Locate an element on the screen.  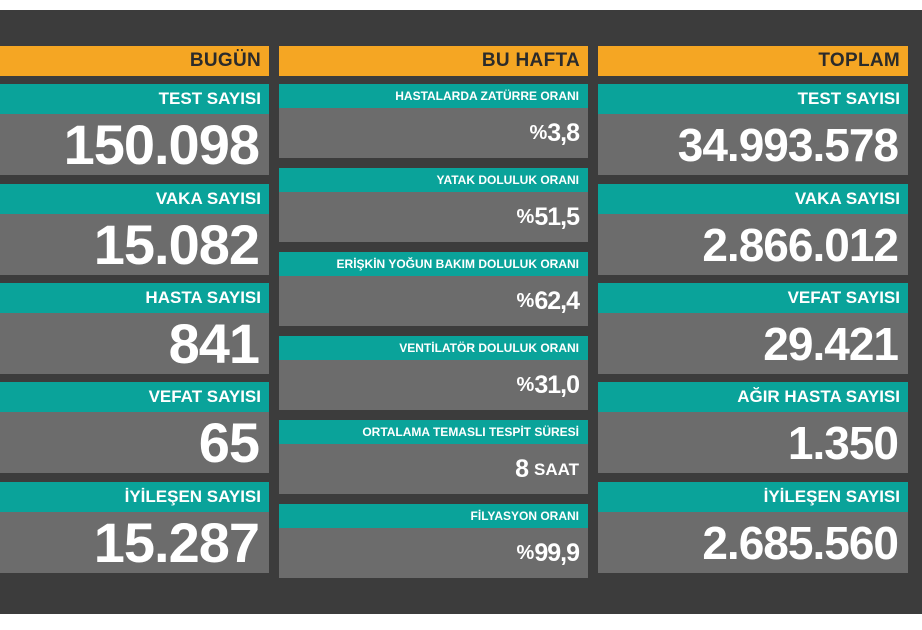
week-pneumonia-value: % 3,8 is located at coordinates (433, 133).